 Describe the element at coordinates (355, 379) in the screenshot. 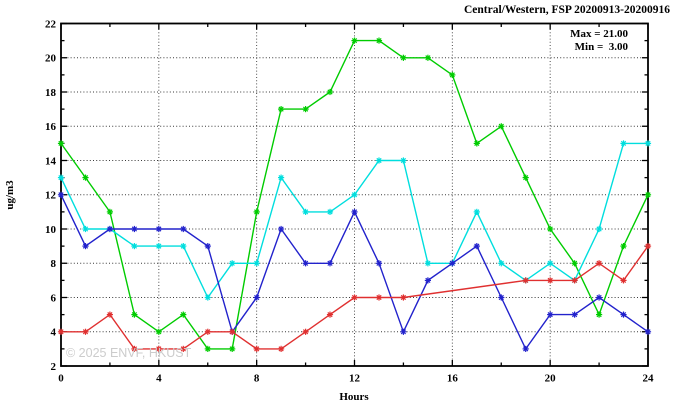

I see `x-tick-label: 12` at that location.